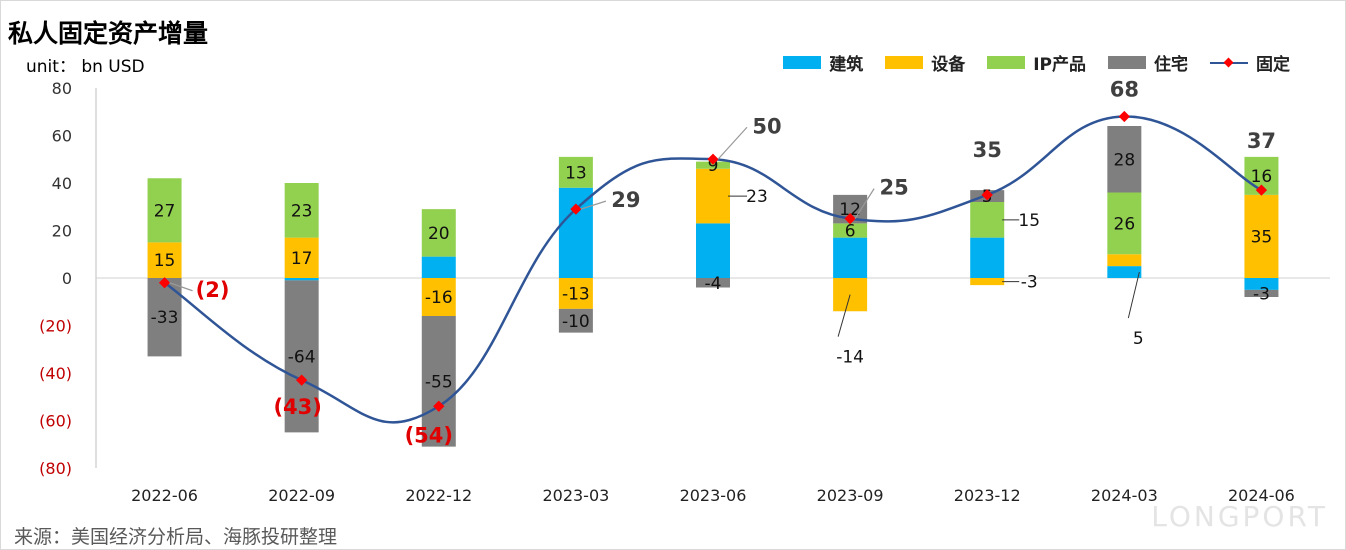  Describe the element at coordinates (1229, 63) in the screenshot. I see `legend-line-marker-icon` at that location.